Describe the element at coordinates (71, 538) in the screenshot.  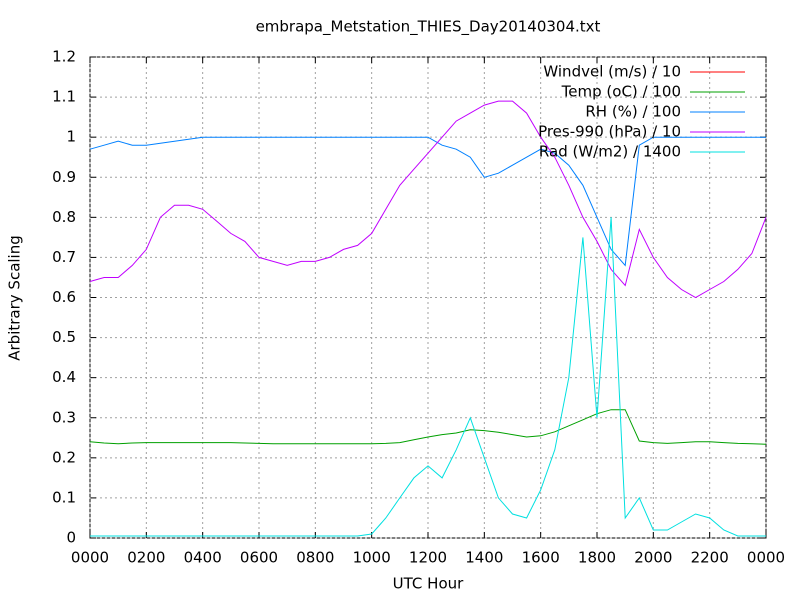
I see `y-tick-label: 0` at that location.